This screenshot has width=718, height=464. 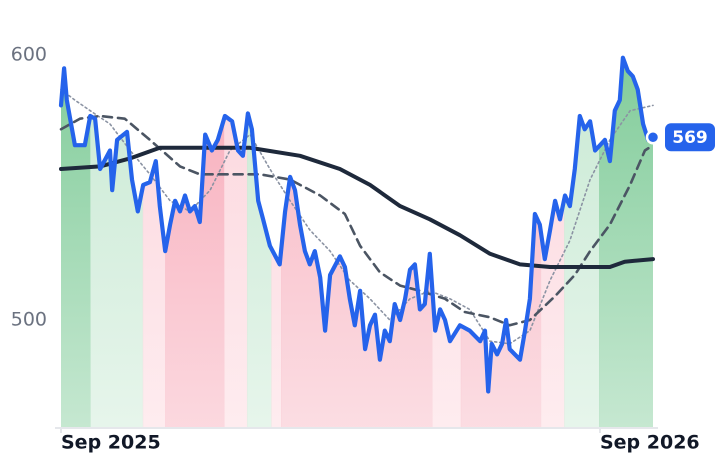 What do you see at coordinates (29, 55) in the screenshot?
I see `y-tick-label: 600` at bounding box center [29, 55].